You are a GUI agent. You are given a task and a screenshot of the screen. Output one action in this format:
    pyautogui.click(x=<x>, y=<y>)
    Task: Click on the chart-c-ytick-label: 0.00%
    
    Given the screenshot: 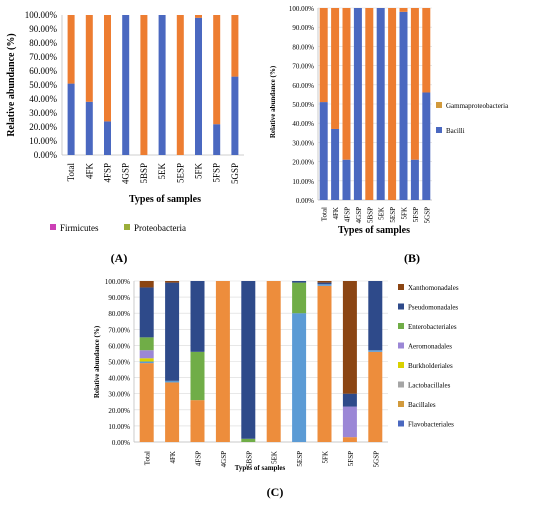 What is the action you would take?
    pyautogui.click(x=121, y=443)
    